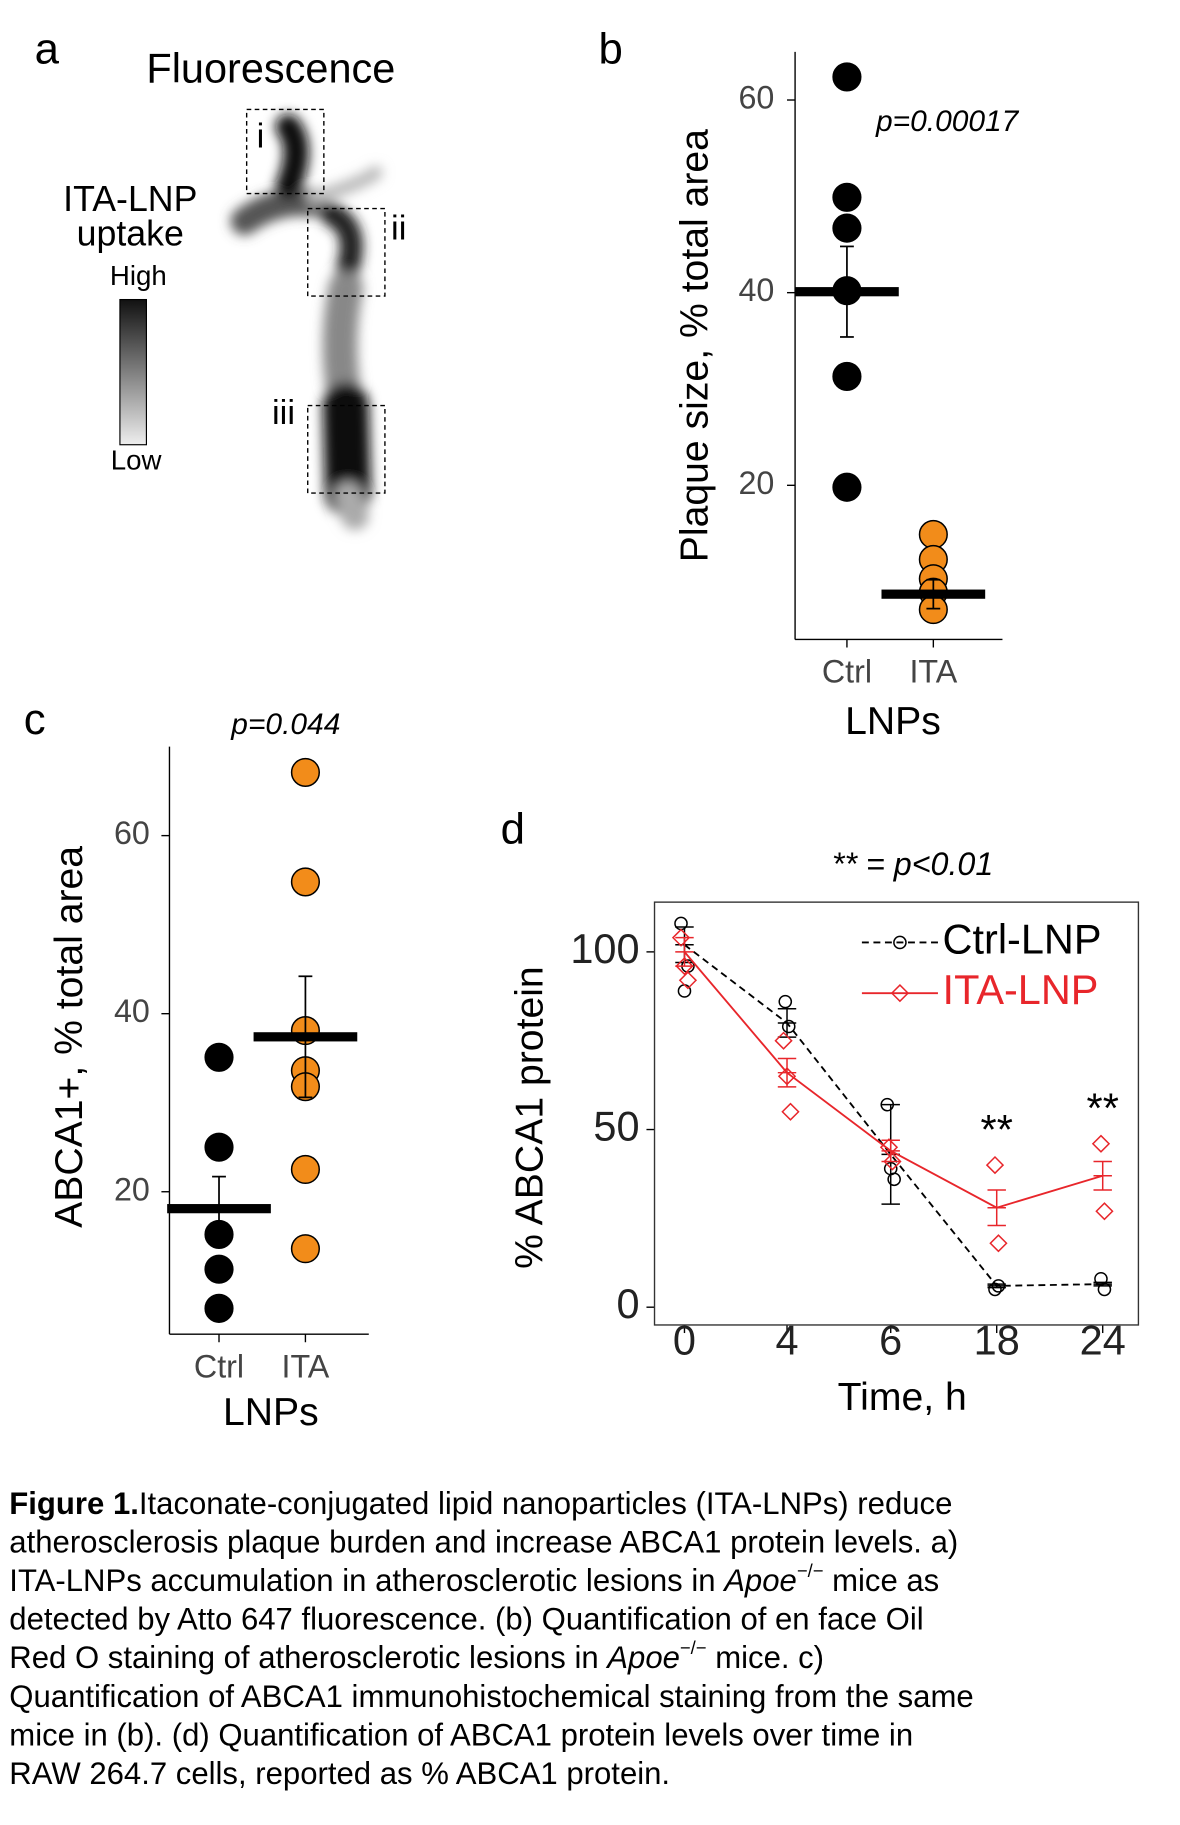 This screenshot has height=1825, width=1180. What do you see at coordinates (756, 98) in the screenshot?
I see `y-tick-label: 60` at bounding box center [756, 98].